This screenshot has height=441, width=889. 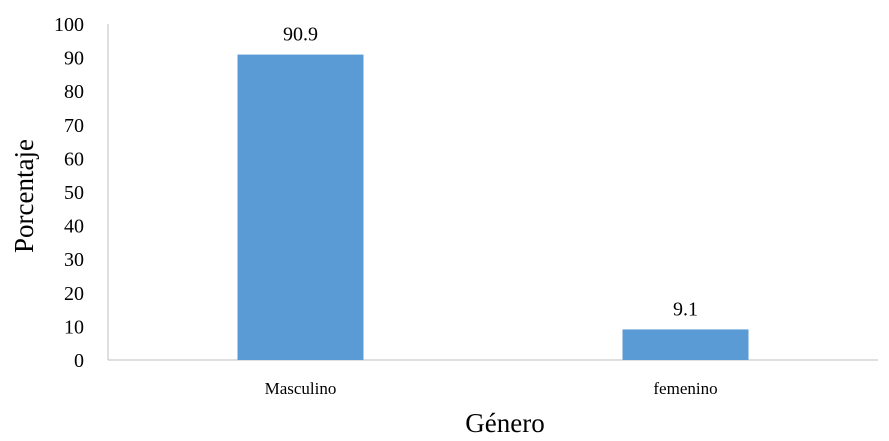 I want to click on y-tick-label: 70, so click(x=74, y=126).